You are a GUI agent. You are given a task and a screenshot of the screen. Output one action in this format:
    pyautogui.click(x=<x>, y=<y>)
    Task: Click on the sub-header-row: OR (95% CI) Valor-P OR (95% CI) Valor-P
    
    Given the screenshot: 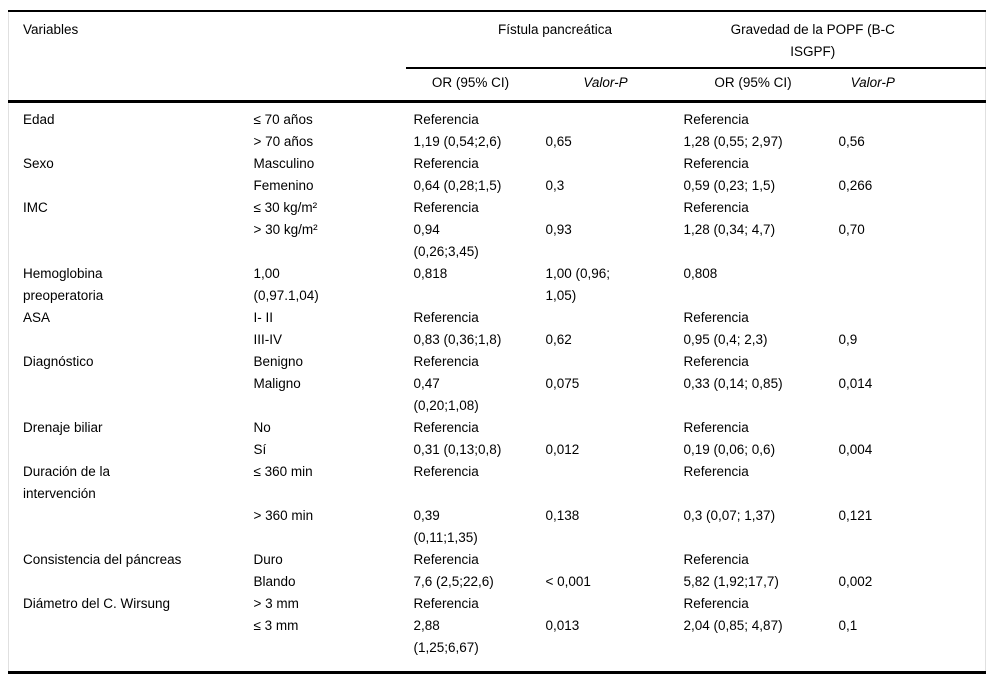 What is the action you would take?
    pyautogui.click(x=497, y=85)
    